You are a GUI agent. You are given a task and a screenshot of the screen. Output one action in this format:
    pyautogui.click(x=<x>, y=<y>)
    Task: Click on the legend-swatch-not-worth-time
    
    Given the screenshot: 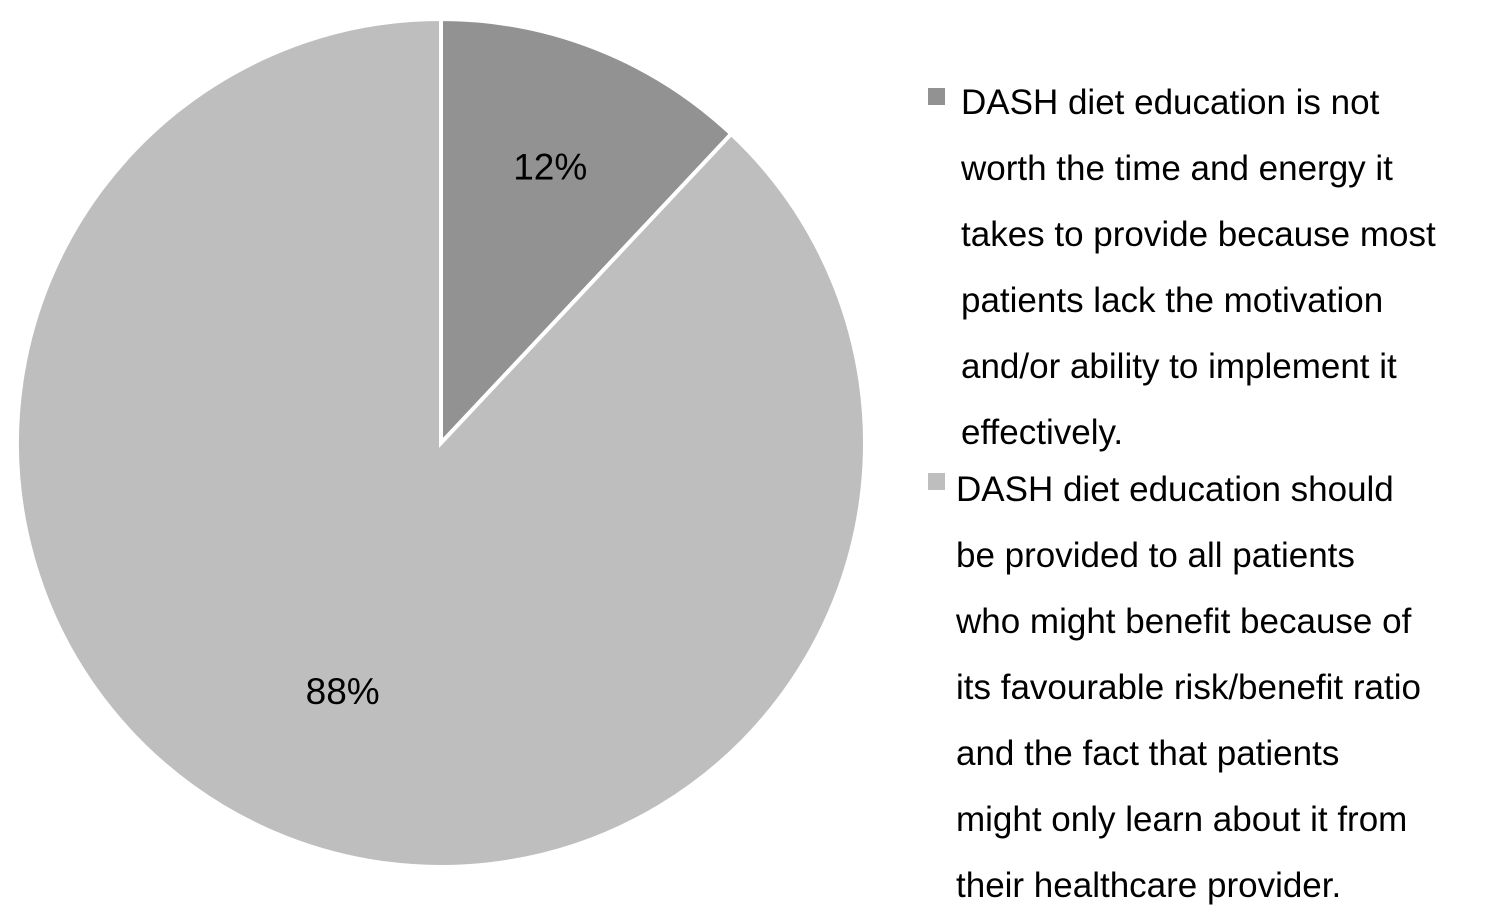 What is the action you would take?
    pyautogui.click(x=936, y=96)
    